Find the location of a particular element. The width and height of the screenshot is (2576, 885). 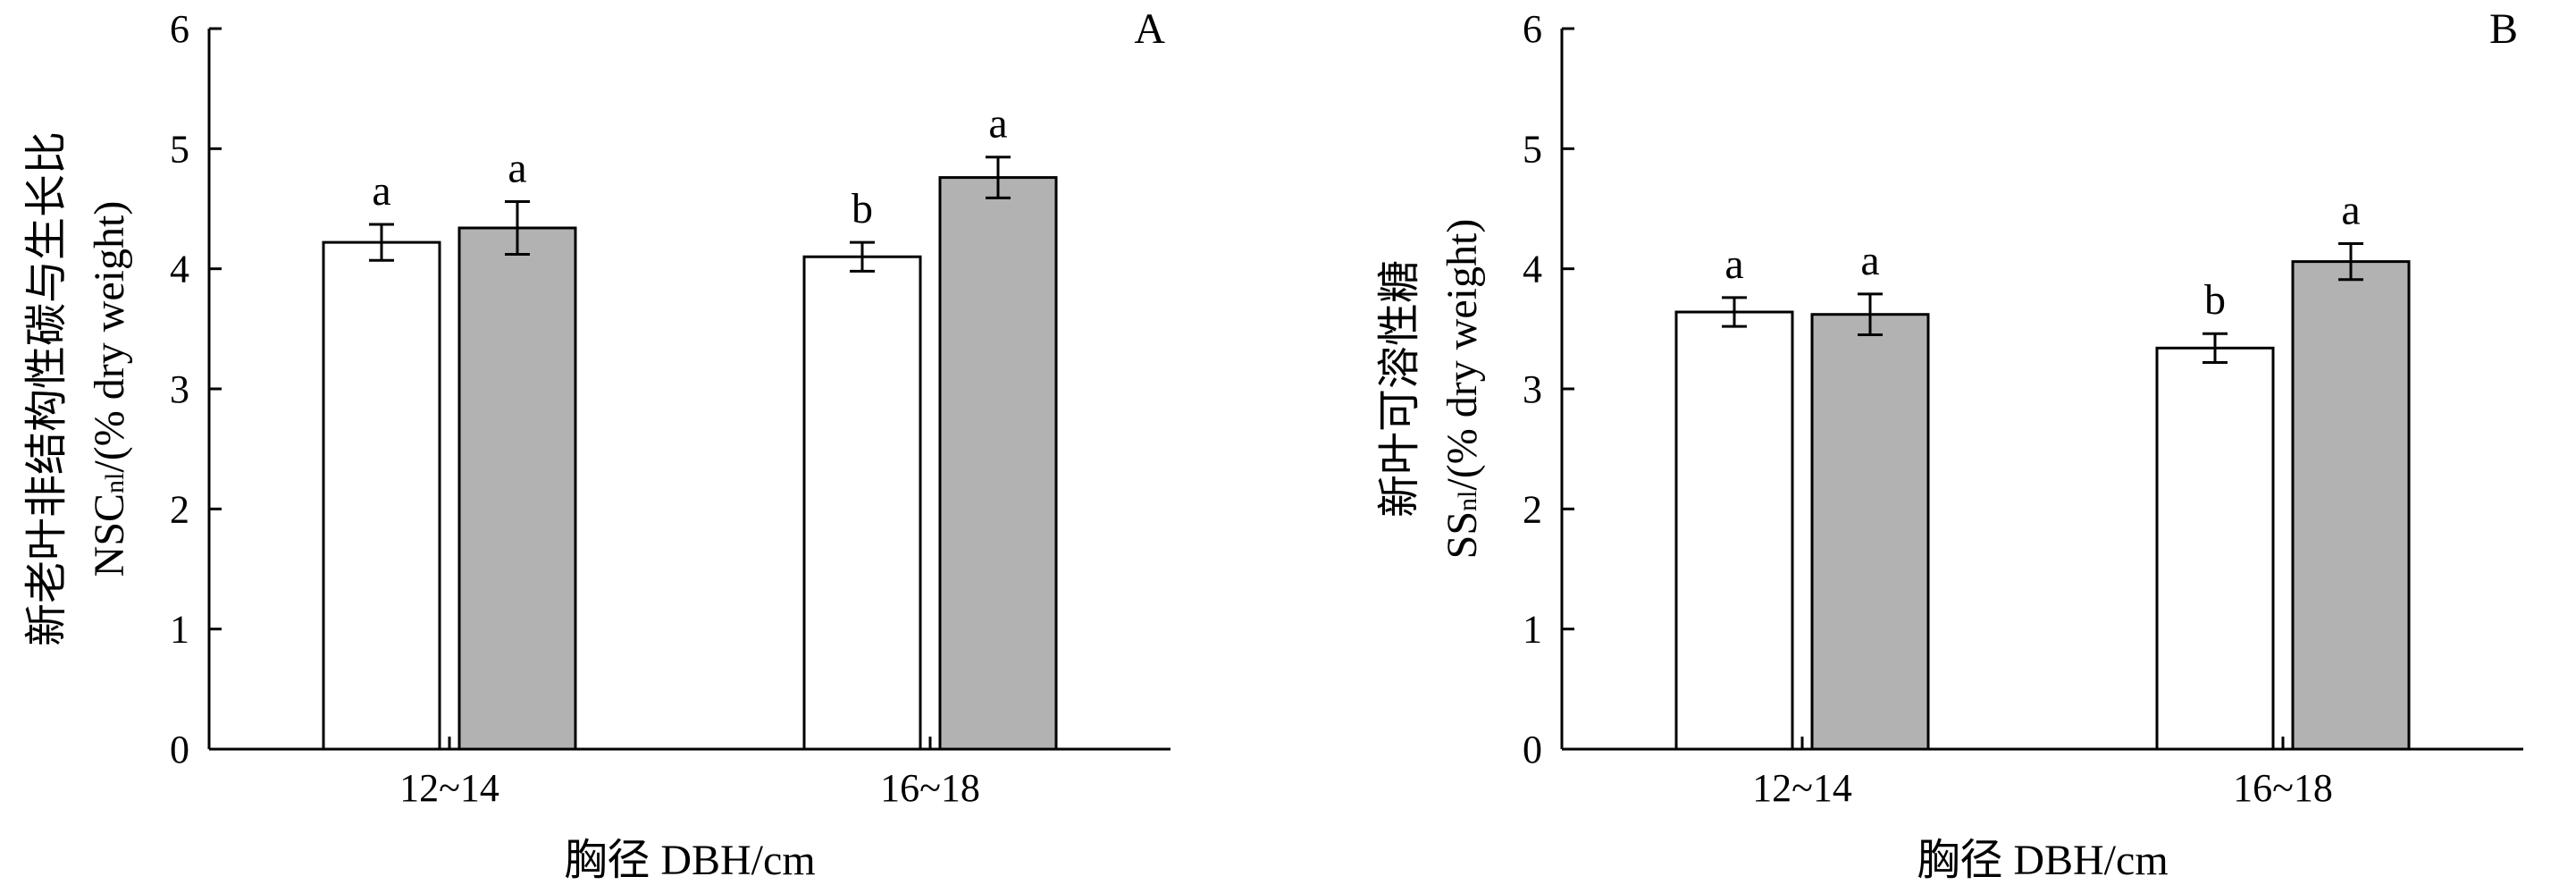

y-axis-label-main: NSC is located at coordinates (110, 535).